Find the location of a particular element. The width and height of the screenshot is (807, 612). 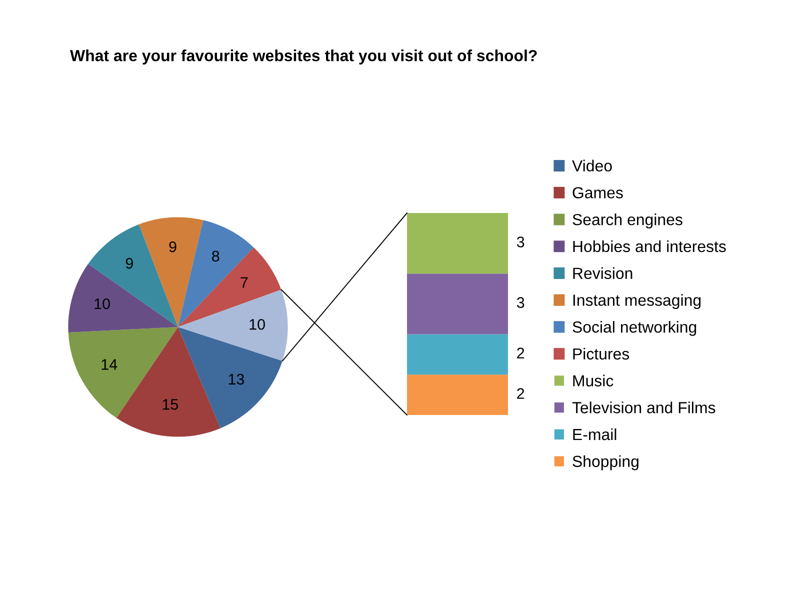

legend-label: Instant messaging is located at coordinates (637, 302).